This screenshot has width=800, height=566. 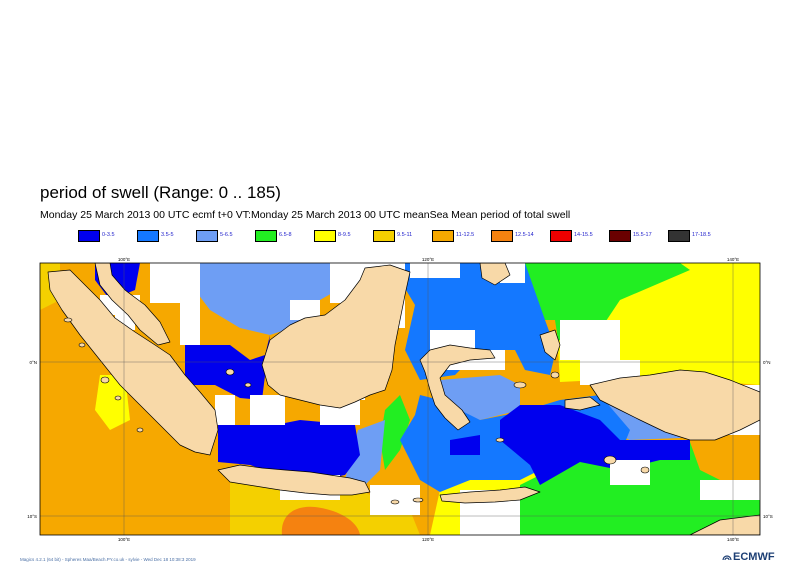 What do you see at coordinates (550, 345) in the screenshot?
I see `land-halmahera` at bounding box center [550, 345].